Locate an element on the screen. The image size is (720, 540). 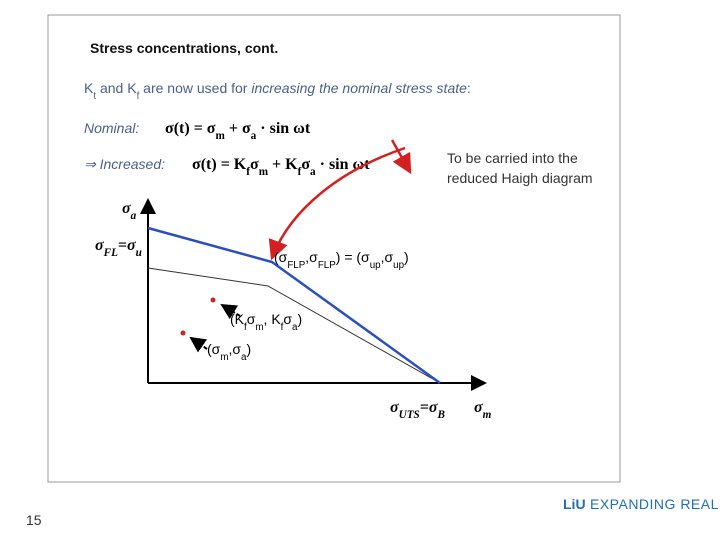
note: reduced Haigh diagram is located at coordinates (520, 178).